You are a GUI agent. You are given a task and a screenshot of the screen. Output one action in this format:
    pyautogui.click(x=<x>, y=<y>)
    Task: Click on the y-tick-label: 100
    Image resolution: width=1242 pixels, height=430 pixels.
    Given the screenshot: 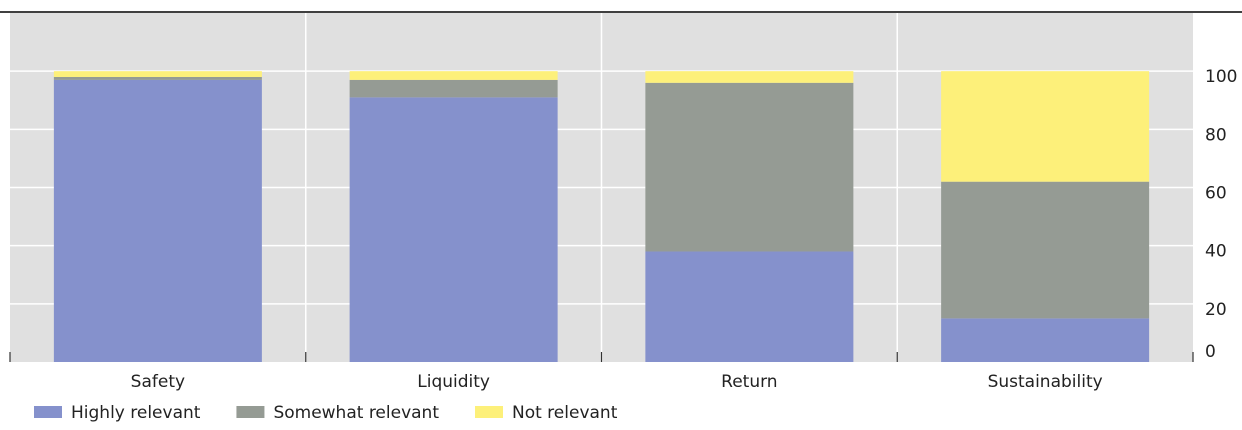 What is the action you would take?
    pyautogui.click(x=1221, y=77)
    